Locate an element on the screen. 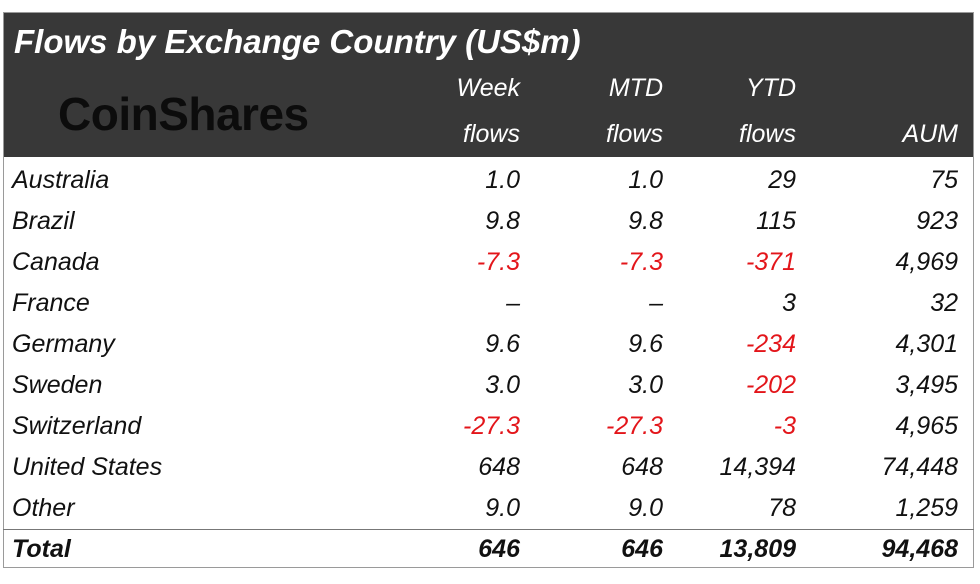  total-label: Total is located at coordinates (41, 549).